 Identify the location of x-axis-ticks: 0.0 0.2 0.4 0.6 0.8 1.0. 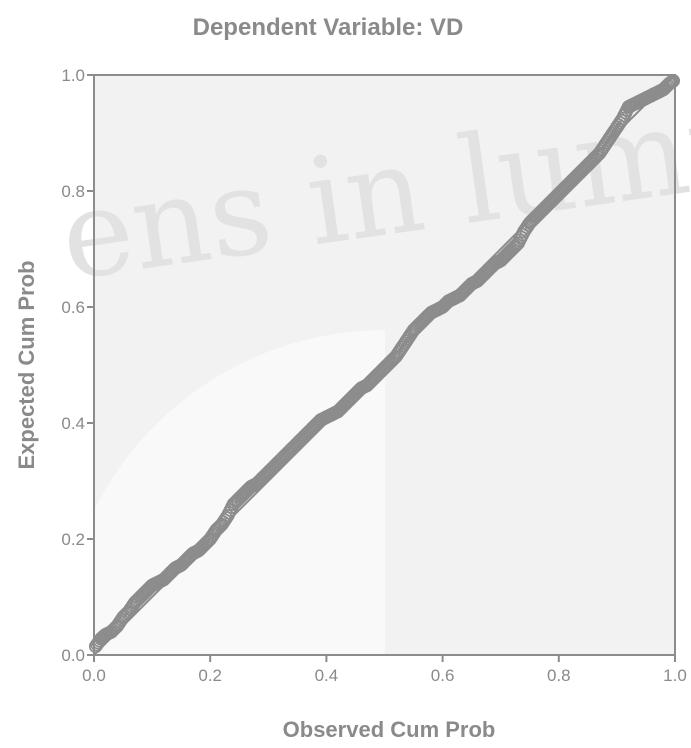
(384, 670).